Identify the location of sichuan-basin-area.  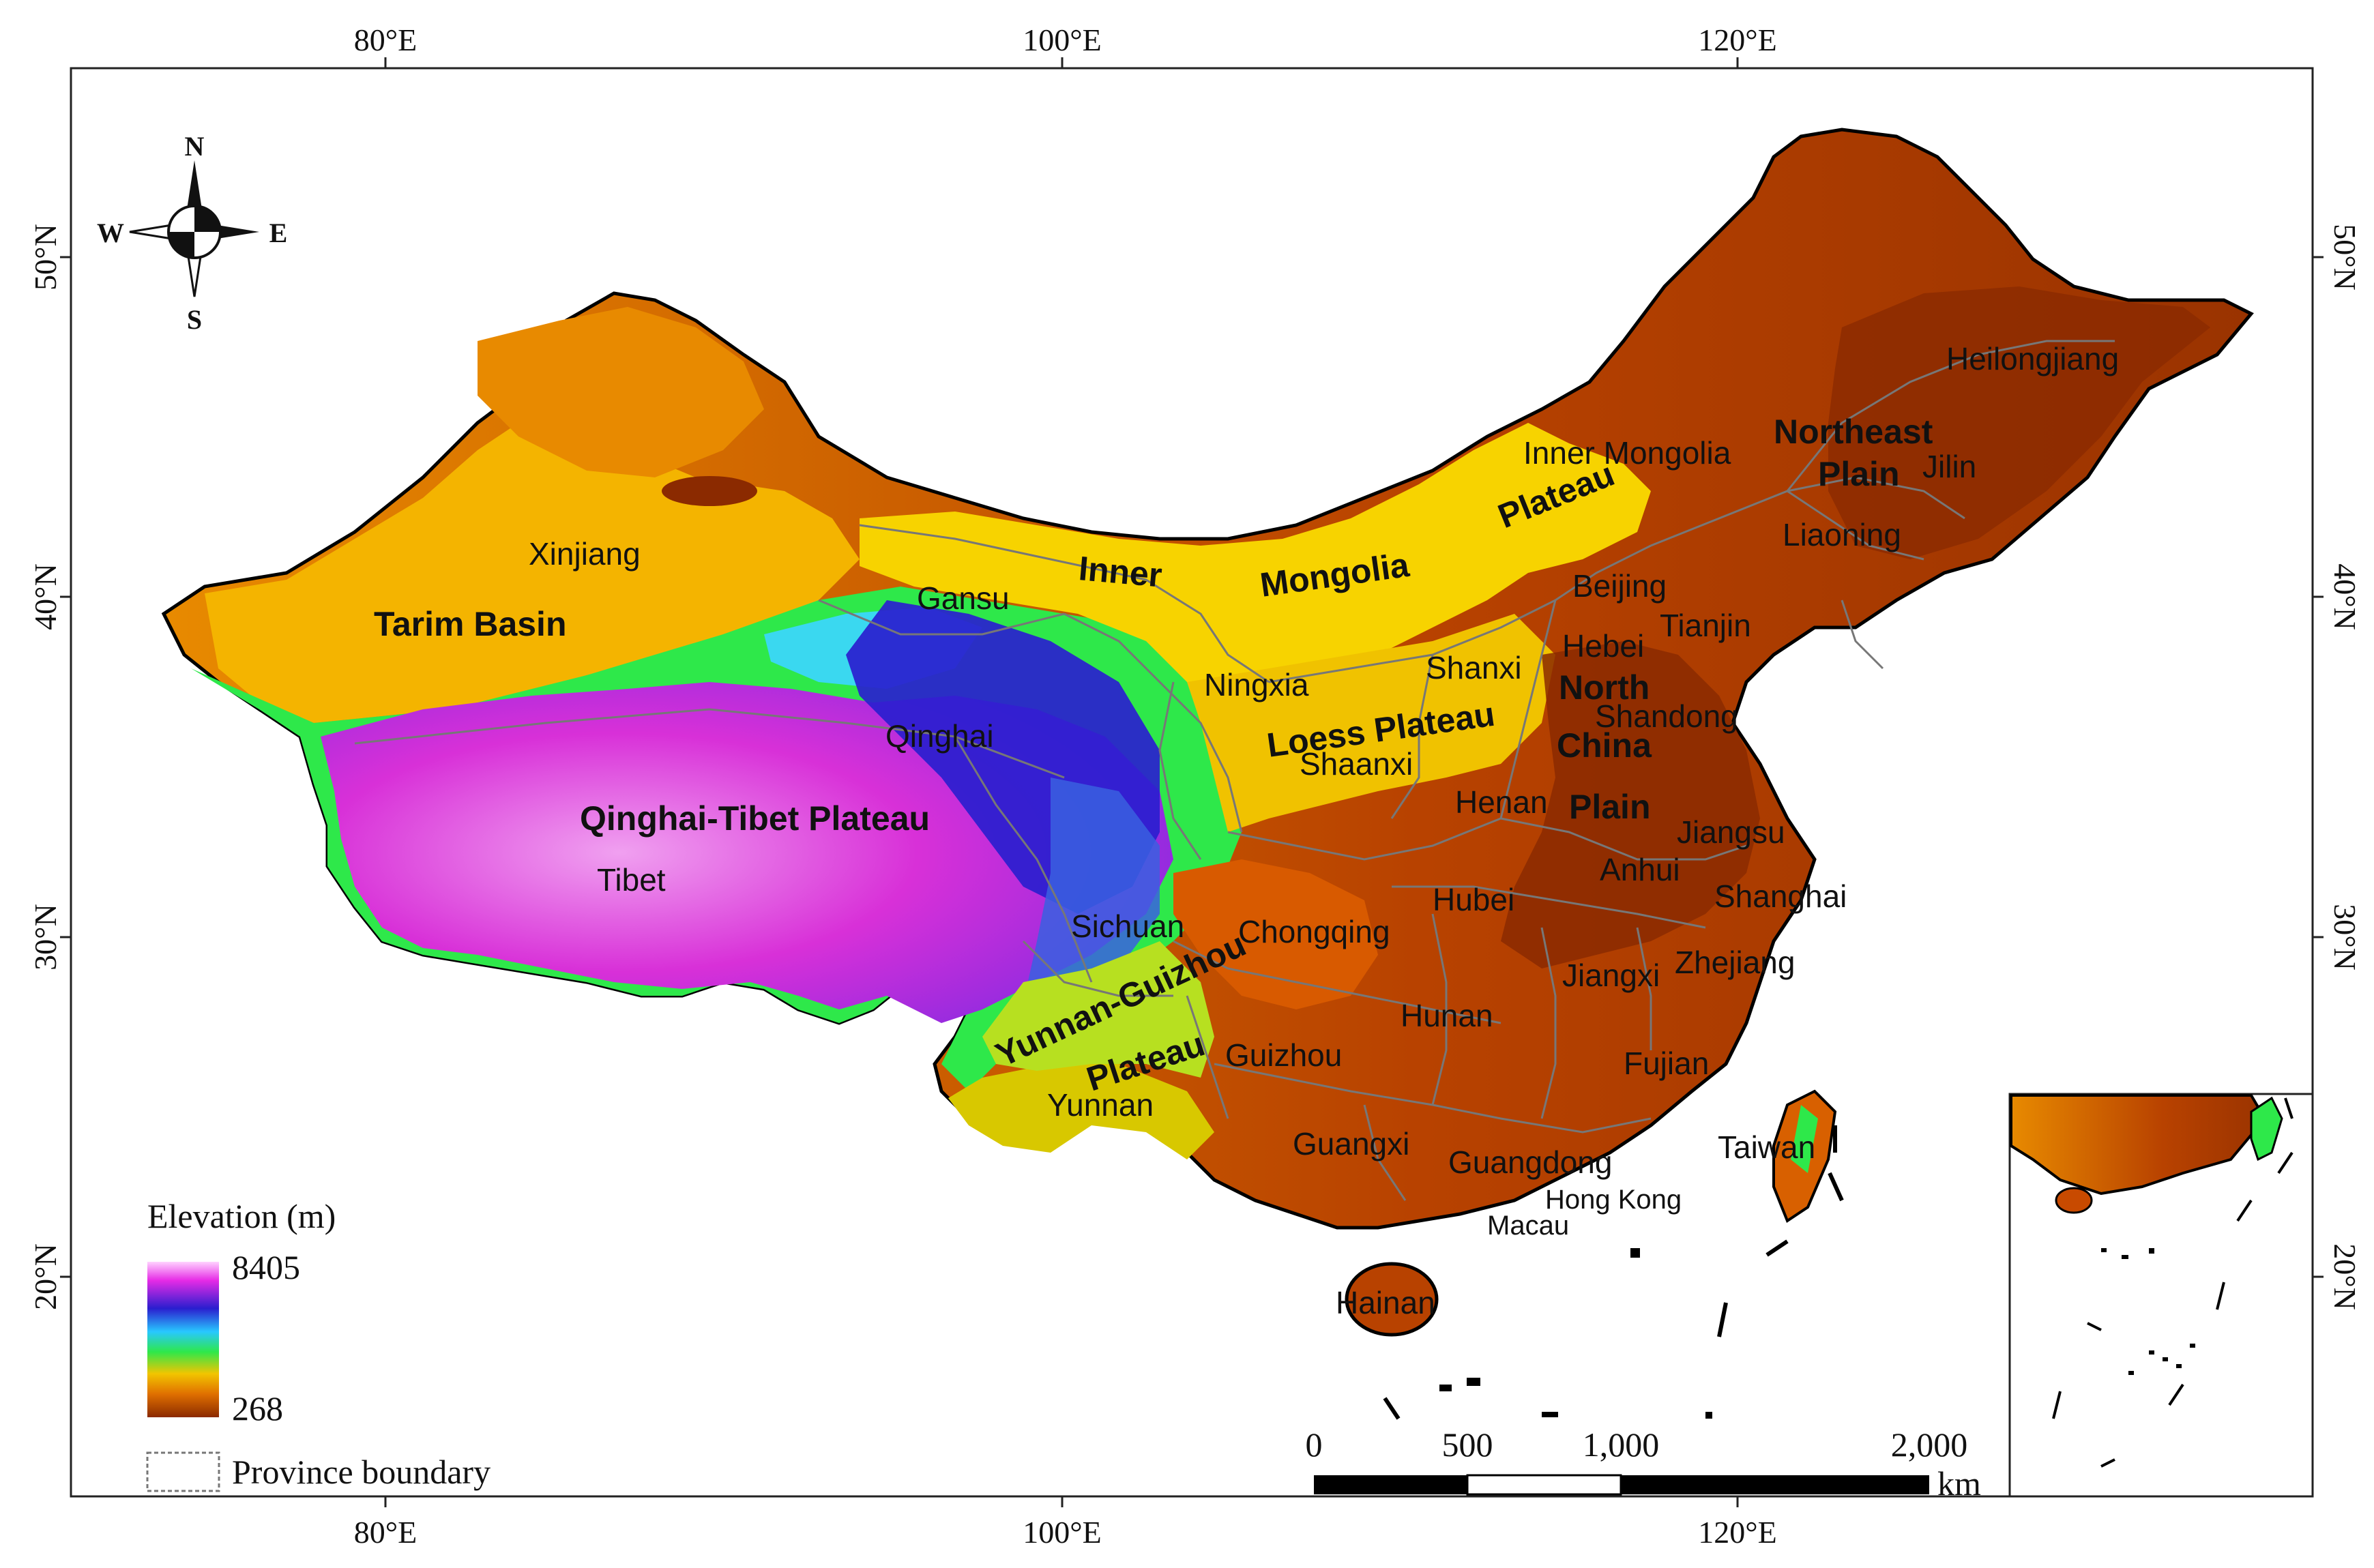
(1276, 934).